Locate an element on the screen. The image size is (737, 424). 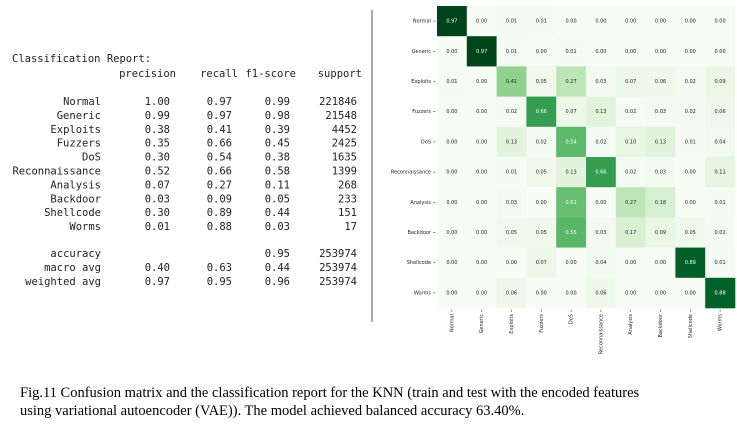
report-header: f1-score is located at coordinates (270, 74).